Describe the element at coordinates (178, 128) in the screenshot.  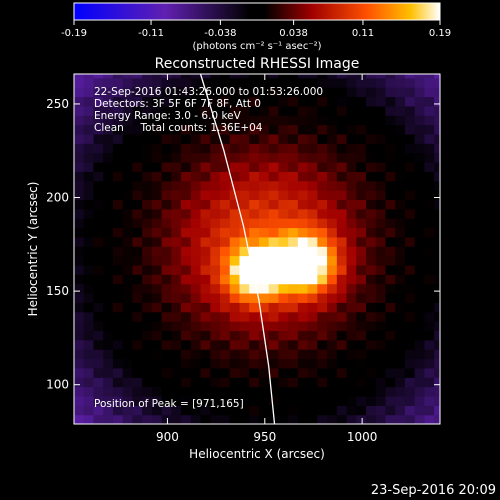
I see `annotation-clean-counts: Clean Total counts: 1.36E+04` at that location.